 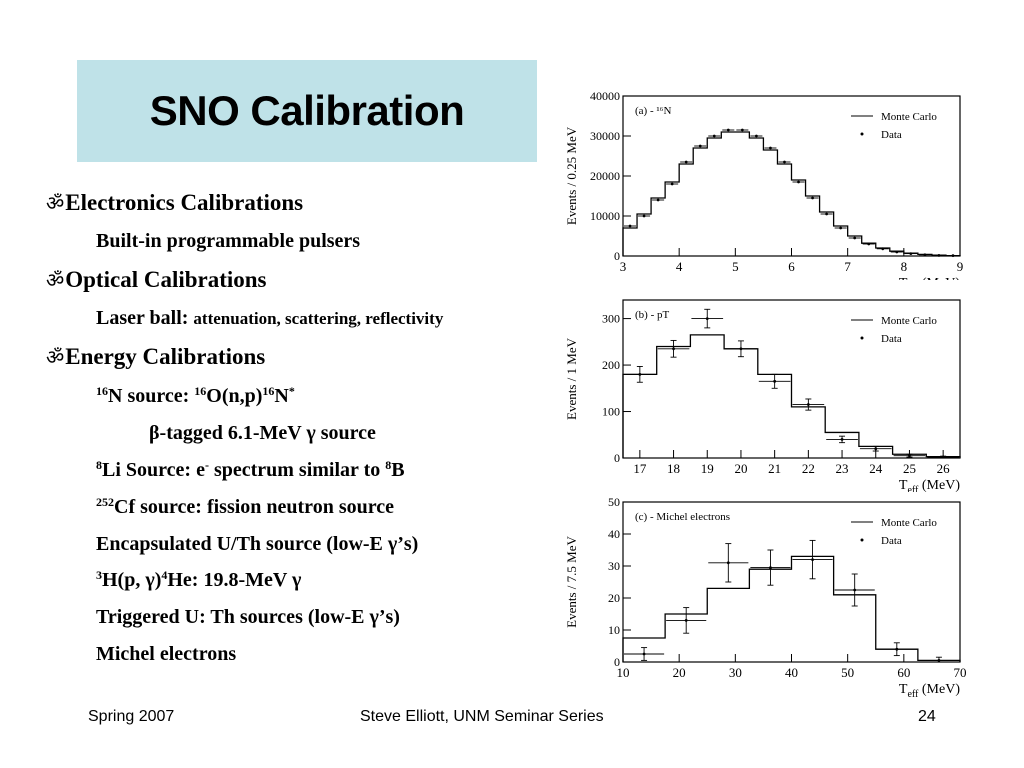 I want to click on bullet-item: ॐOptical Calibrations, so click(x=156, y=279).